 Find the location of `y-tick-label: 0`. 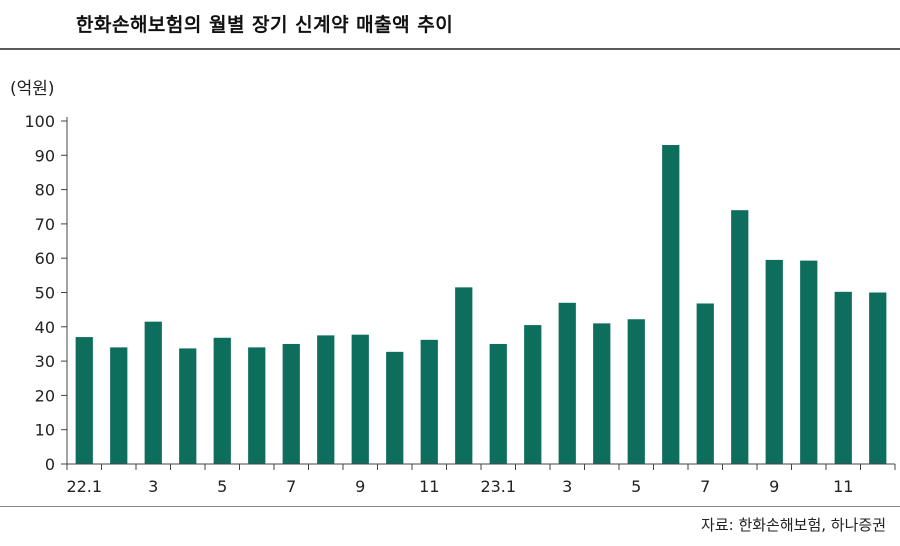

y-tick-label: 0 is located at coordinates (50, 464).